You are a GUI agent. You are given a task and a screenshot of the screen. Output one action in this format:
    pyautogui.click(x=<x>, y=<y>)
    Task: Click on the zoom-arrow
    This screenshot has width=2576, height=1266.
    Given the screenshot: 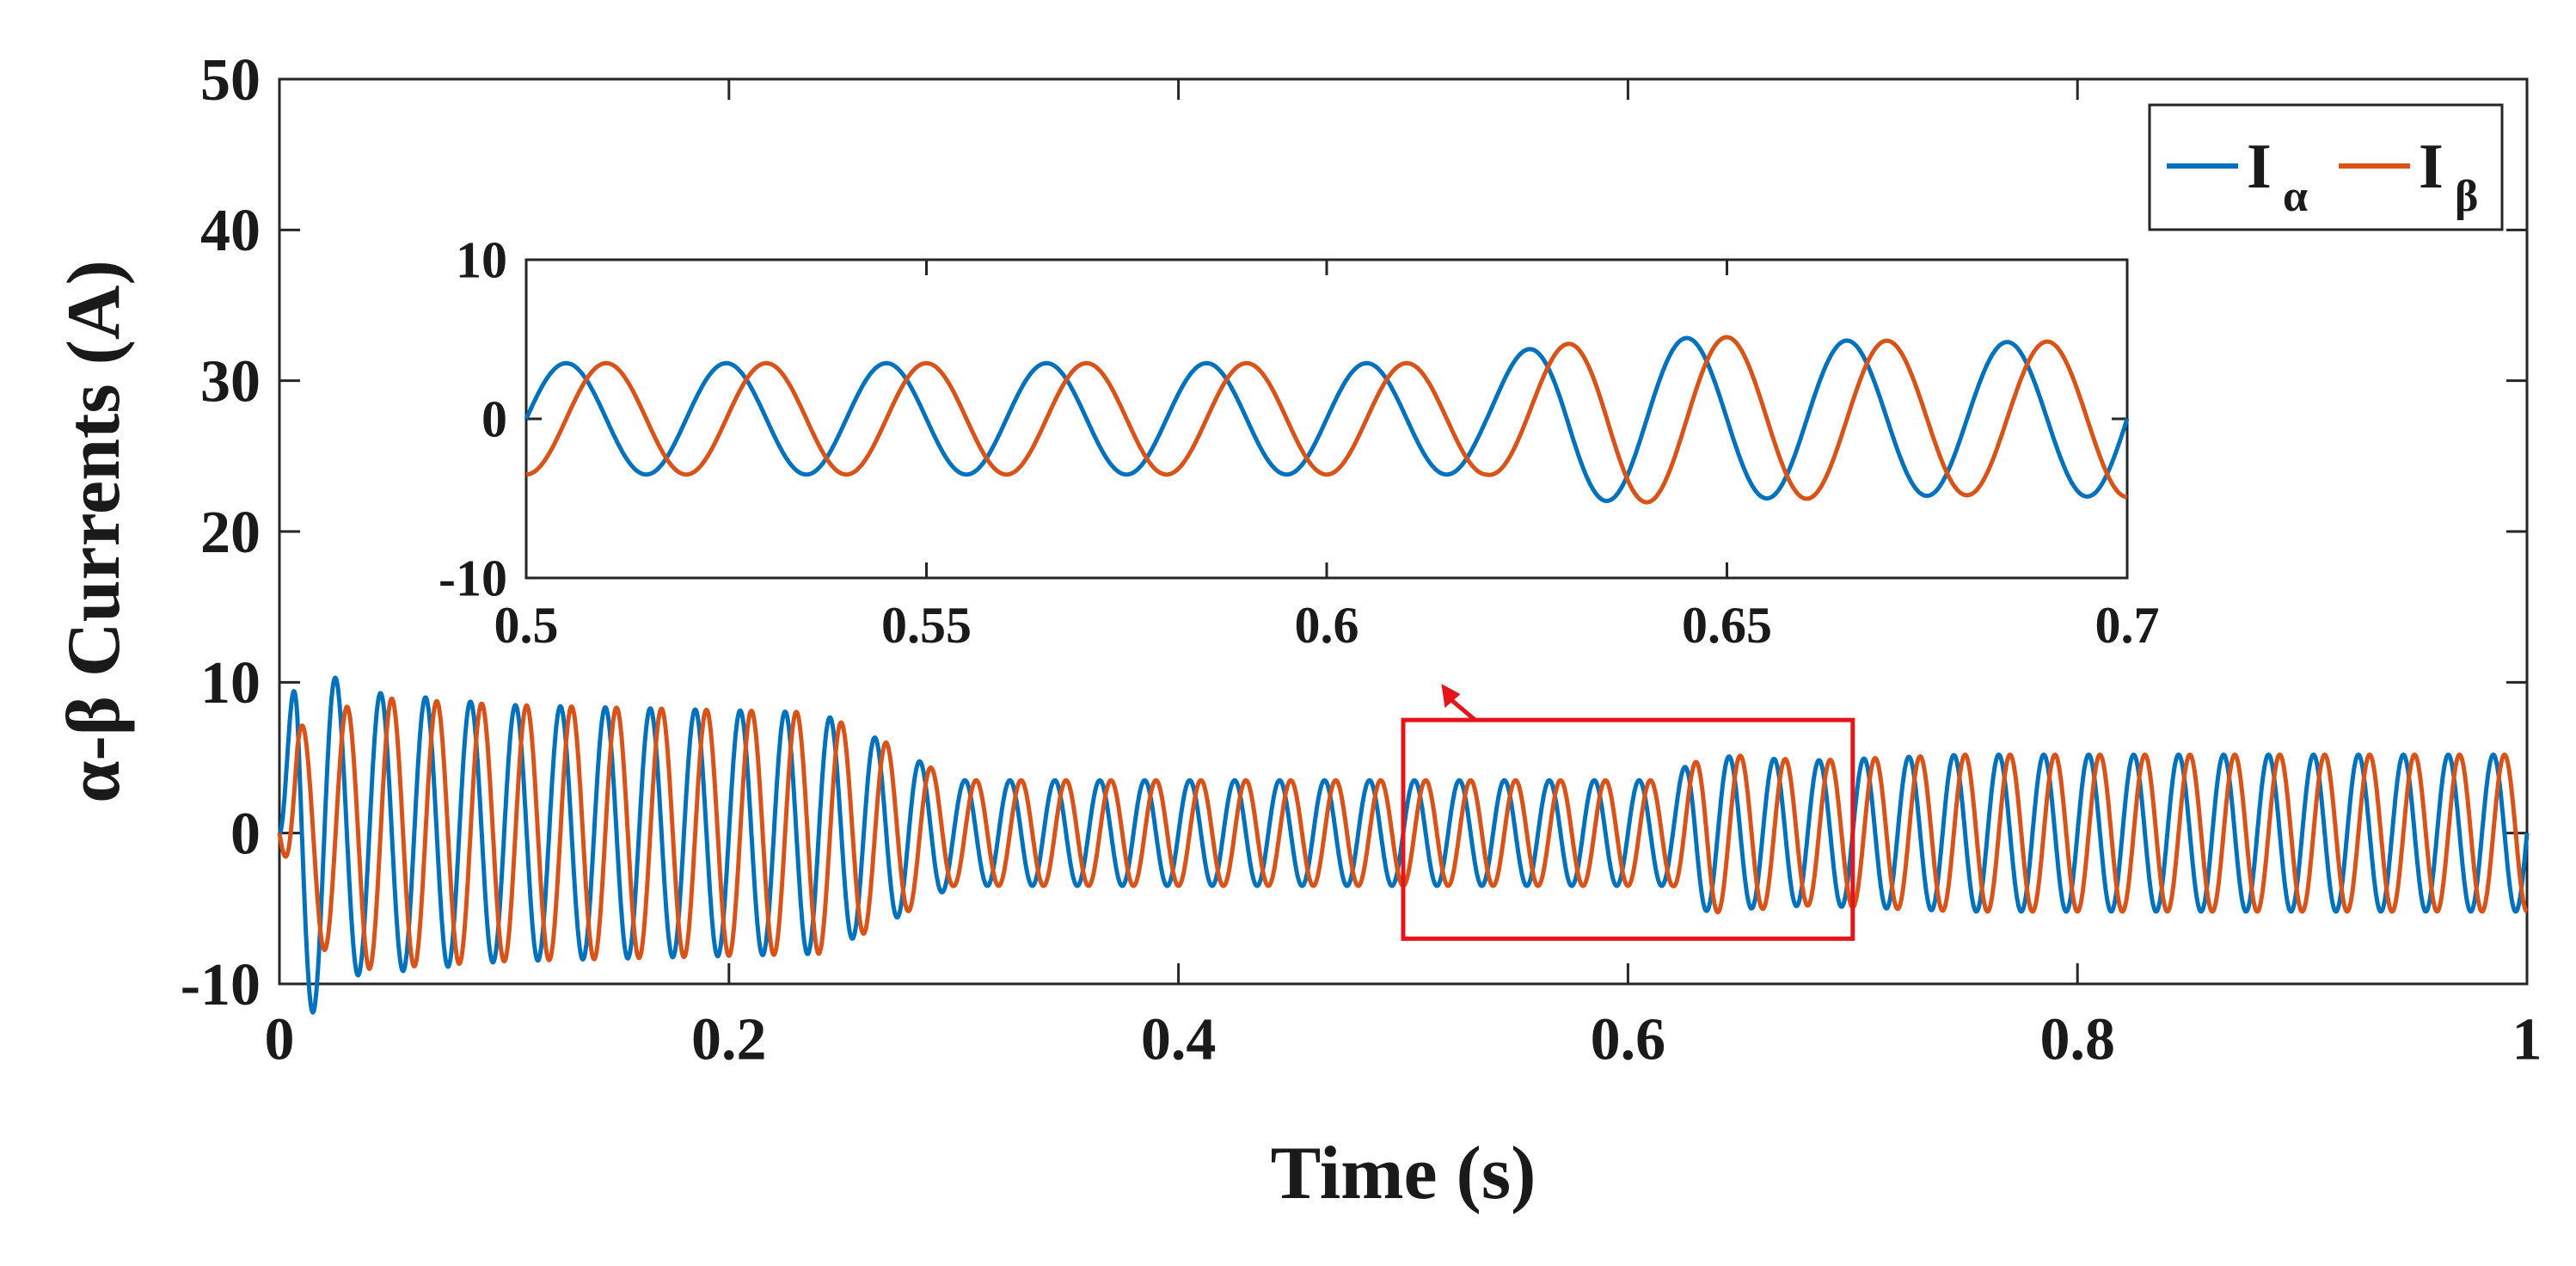 What is the action you would take?
    pyautogui.click(x=1459, y=703)
    